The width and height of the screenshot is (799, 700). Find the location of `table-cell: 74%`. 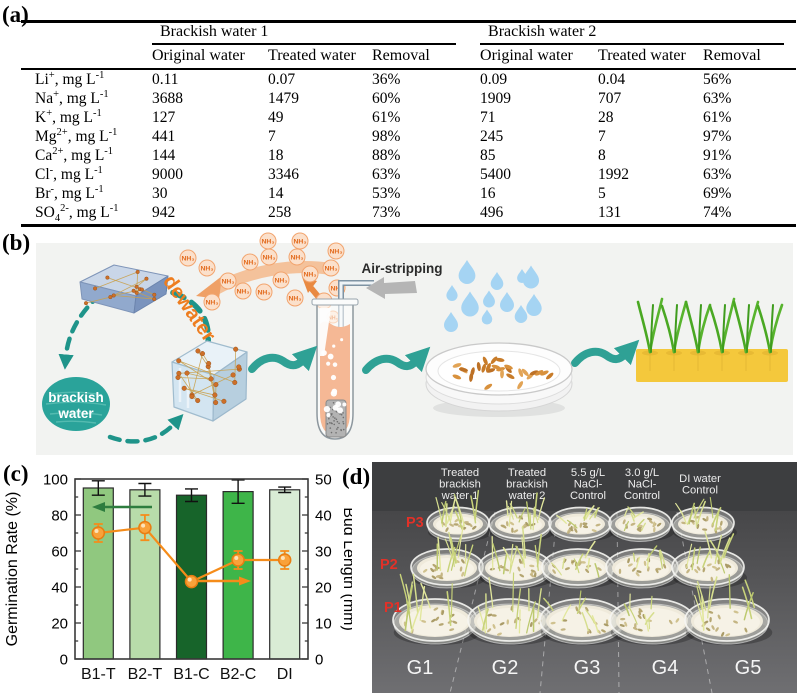

table-cell: 74% is located at coordinates (750, 215).